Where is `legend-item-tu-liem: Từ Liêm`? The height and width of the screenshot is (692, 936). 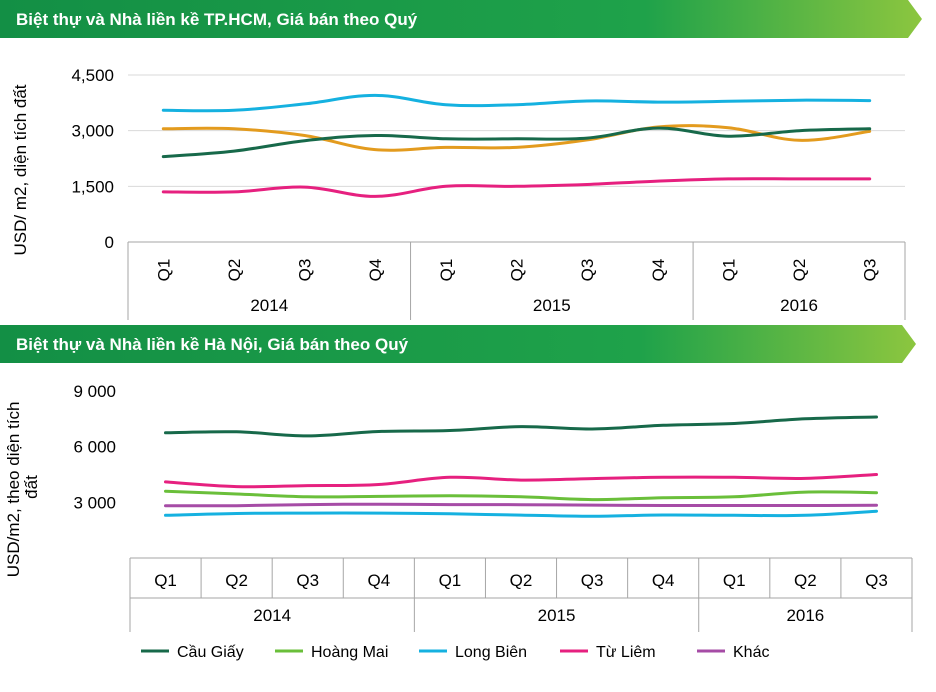
legend-item-tu-liem: Từ Liêm is located at coordinates (608, 652).